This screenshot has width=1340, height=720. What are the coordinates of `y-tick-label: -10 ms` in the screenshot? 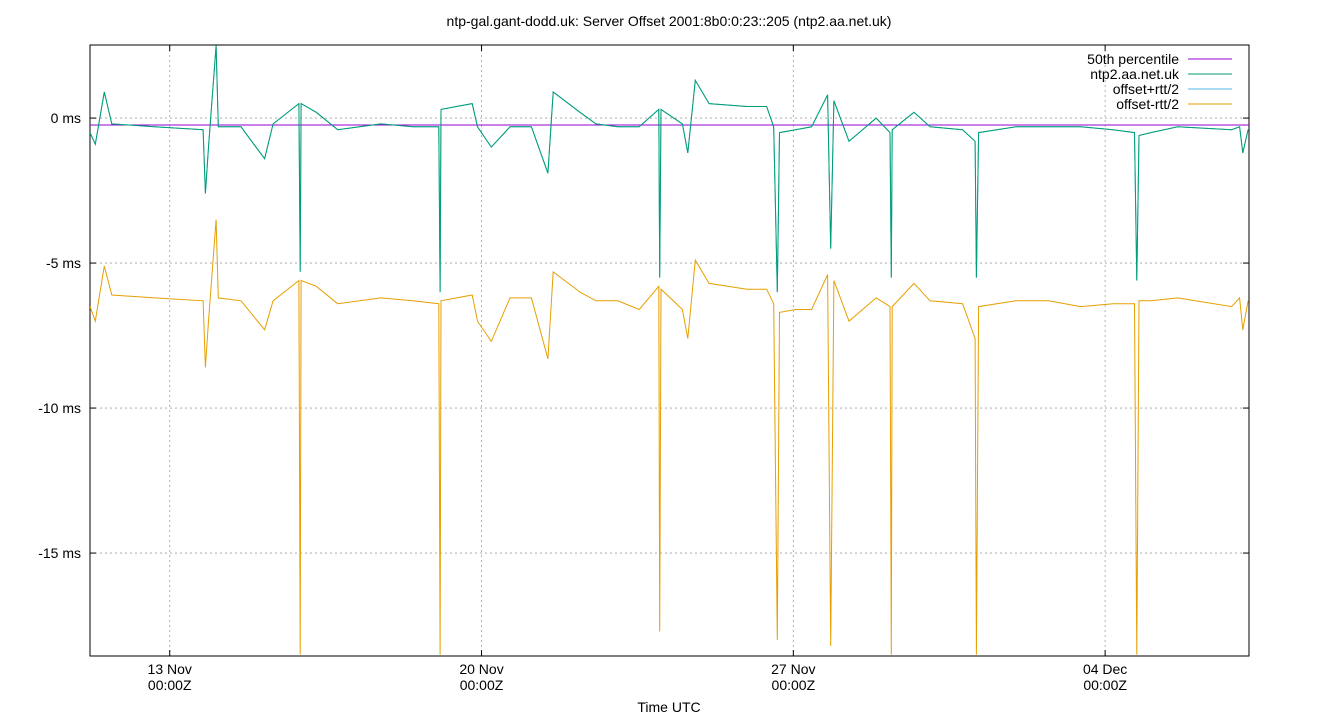 It's located at (59, 408).